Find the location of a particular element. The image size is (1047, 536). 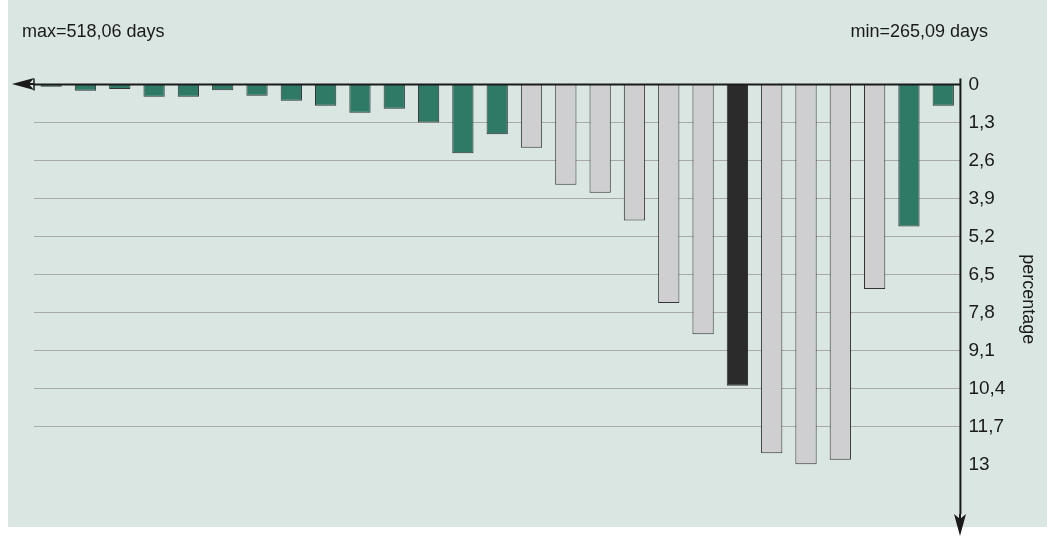

y-tick-label: 5,2 is located at coordinates (981, 235).